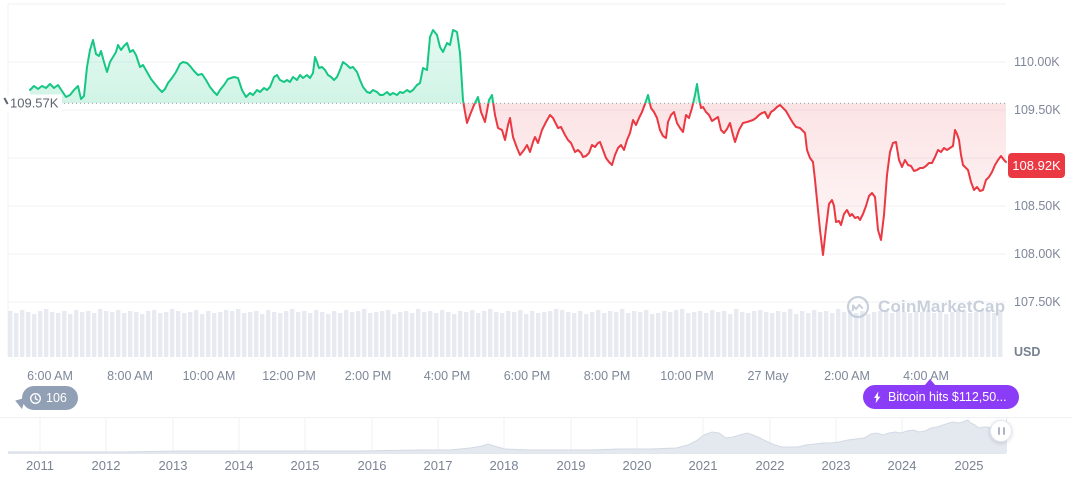  What do you see at coordinates (877, 397) in the screenshot?
I see `lightning-icon` at bounding box center [877, 397].